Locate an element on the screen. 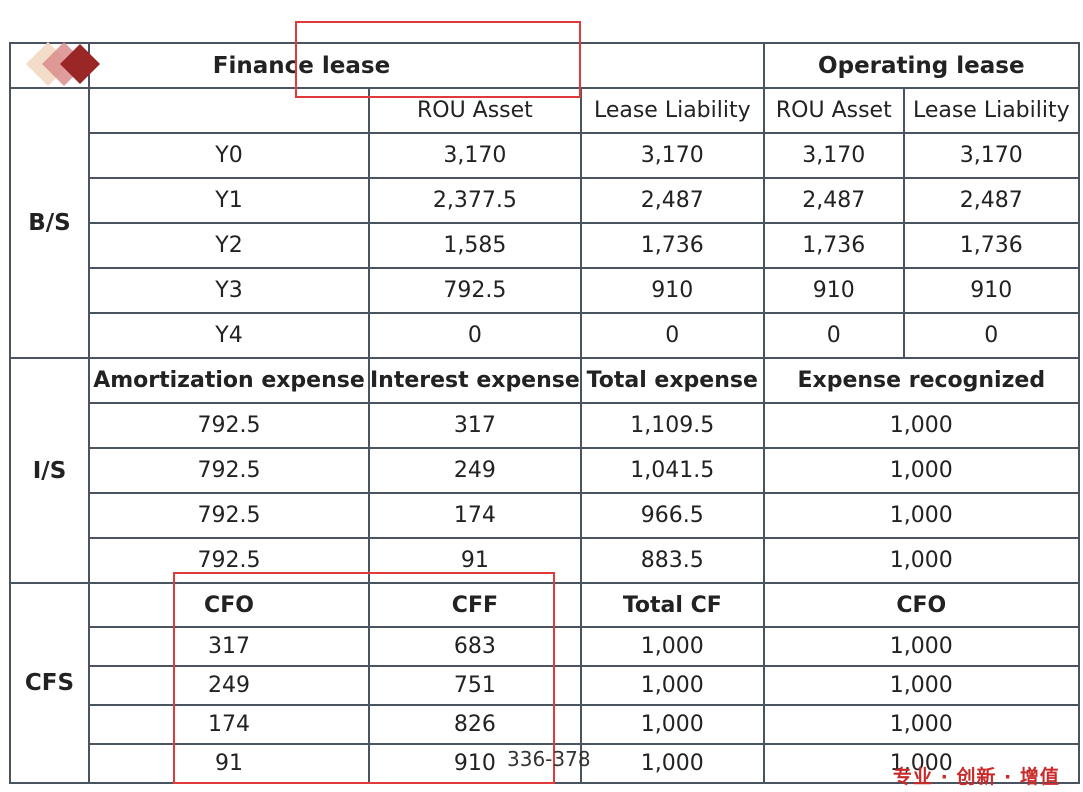 This screenshot has height=792, width=1083. year-cell: Y1 is located at coordinates (229, 200).